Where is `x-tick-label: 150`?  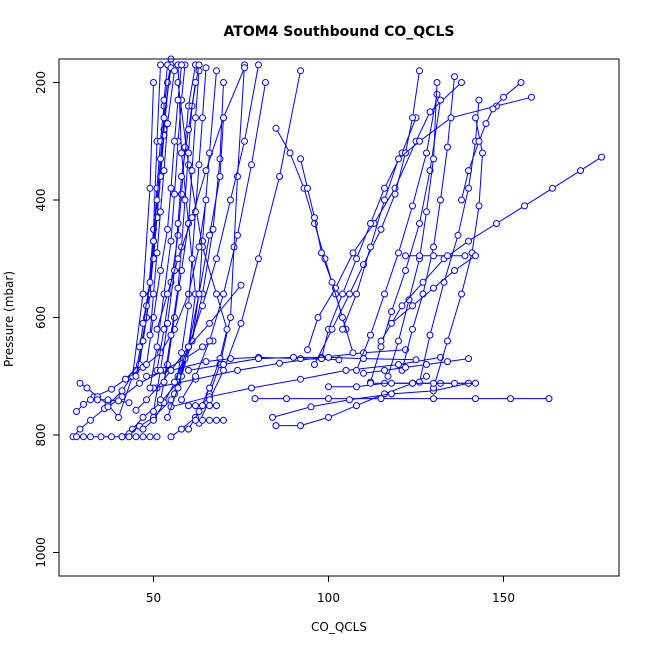 x-tick-label: 150 is located at coordinates (503, 598).